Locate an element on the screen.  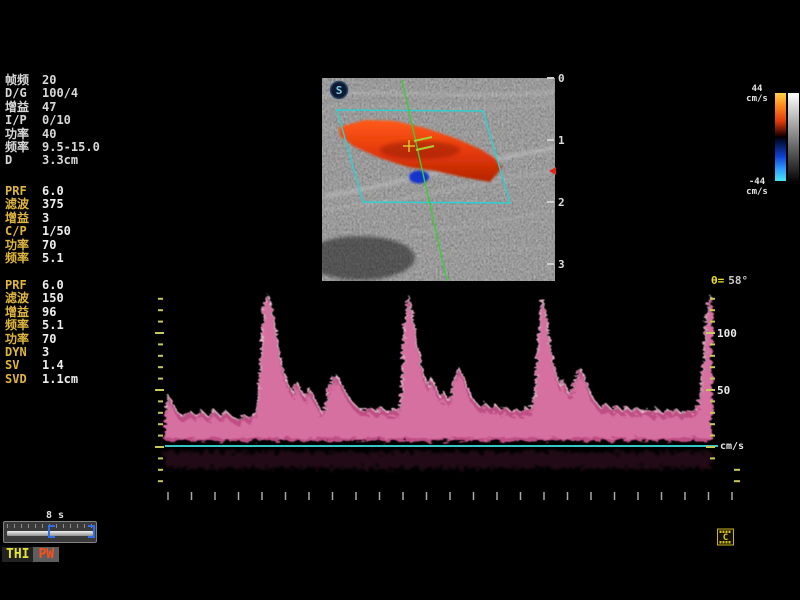
cine-thumb is located at coordinates (50, 533).